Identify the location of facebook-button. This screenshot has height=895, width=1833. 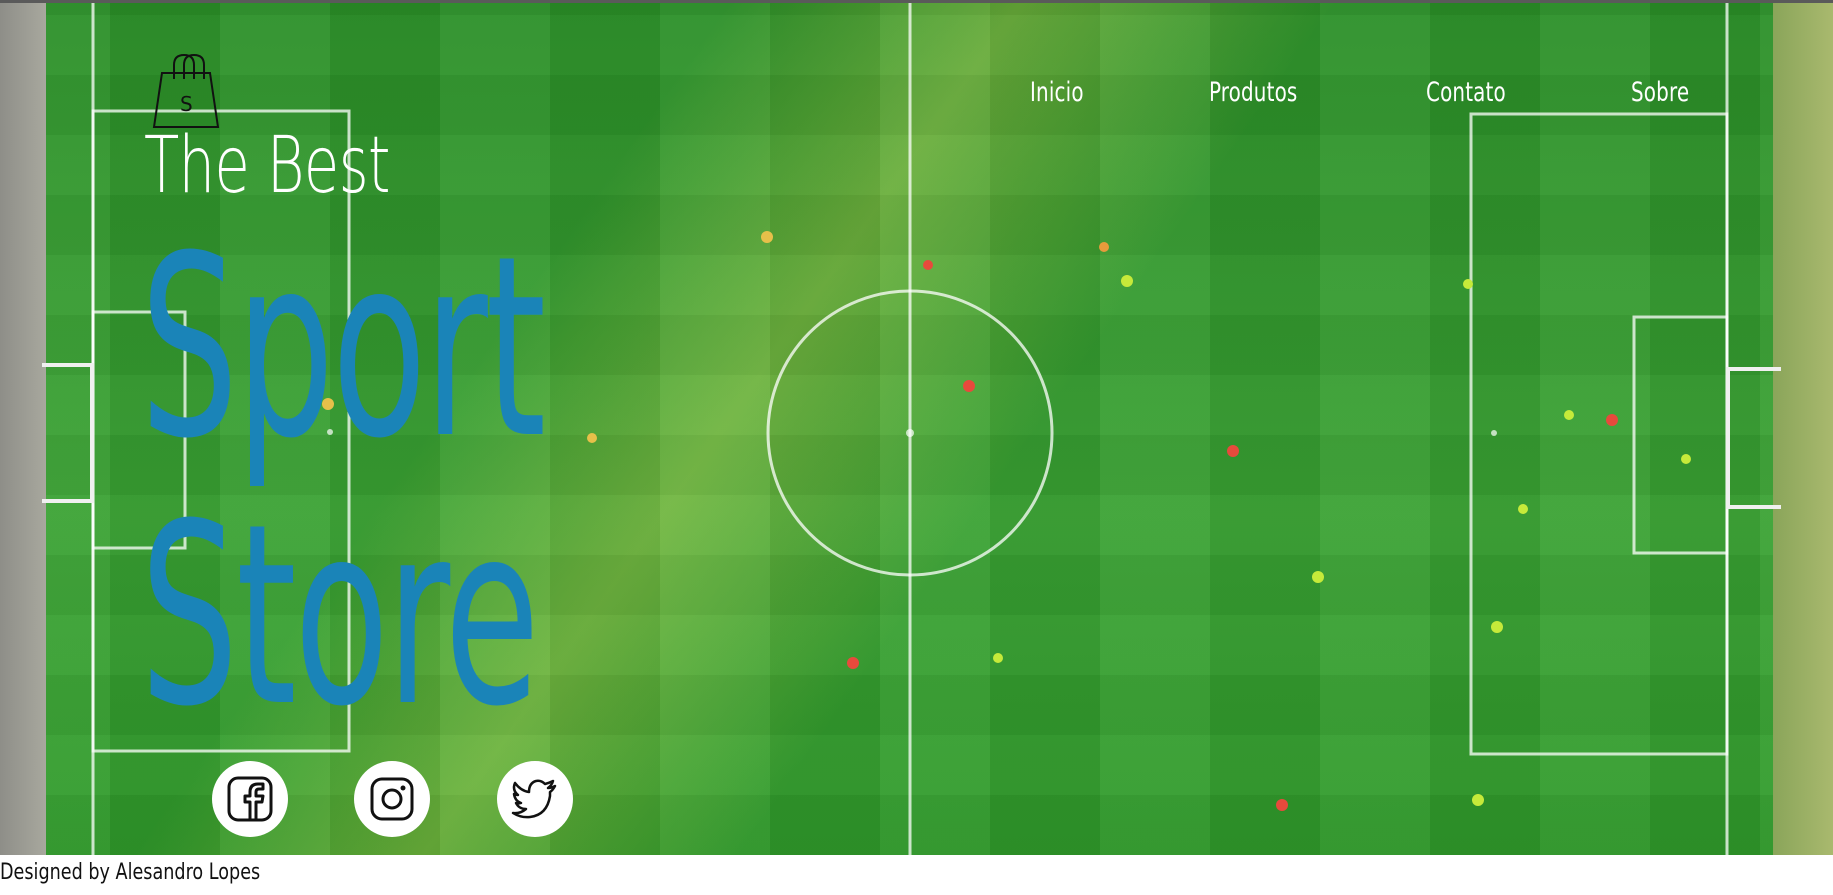
(250, 799).